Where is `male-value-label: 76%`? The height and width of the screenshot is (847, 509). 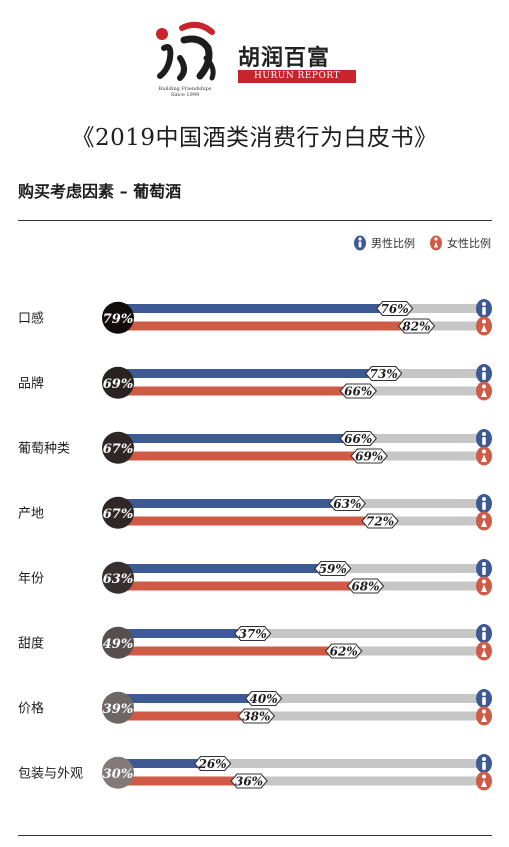
male-value-label: 76% is located at coordinates (395, 309).